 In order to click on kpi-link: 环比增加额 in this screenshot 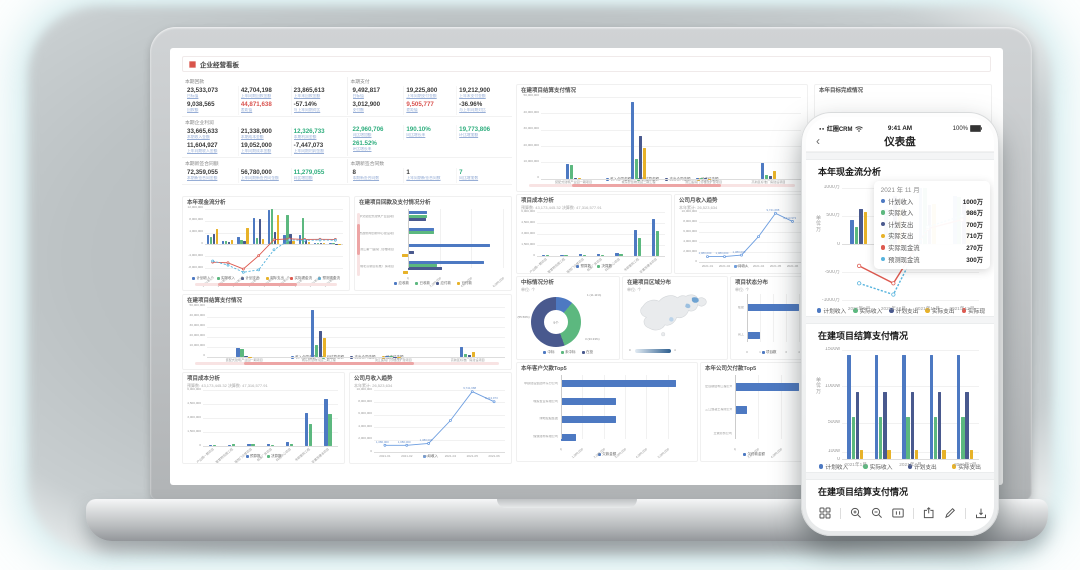, I will do `click(469, 134)`.